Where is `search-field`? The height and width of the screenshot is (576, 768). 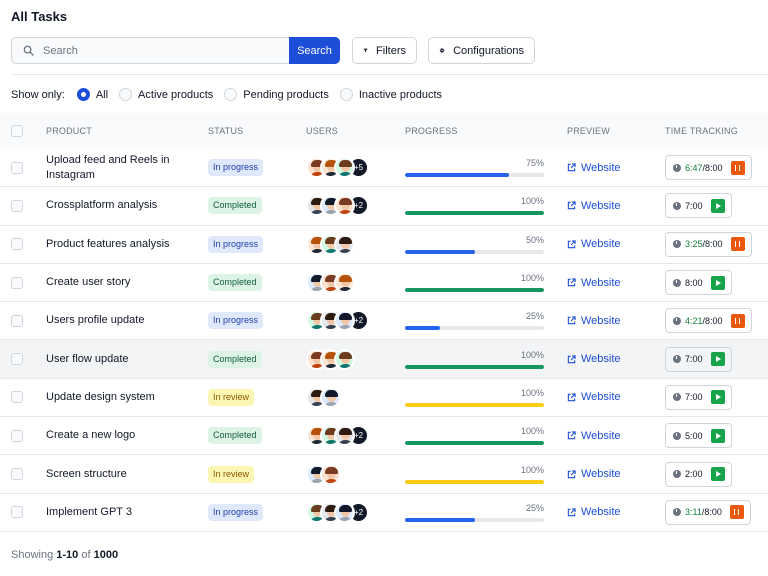 search-field is located at coordinates (150, 50).